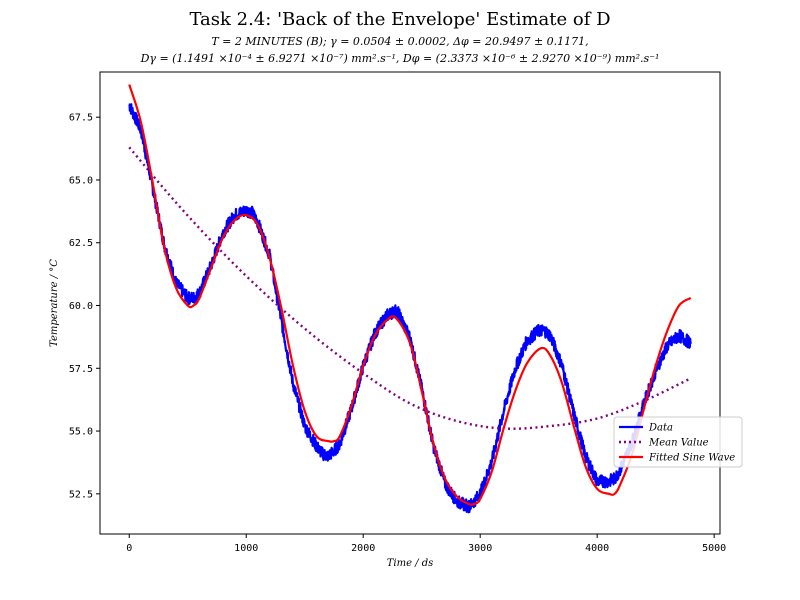 This screenshot has height=600, width=800. I want to click on legend-box, so click(678, 442).